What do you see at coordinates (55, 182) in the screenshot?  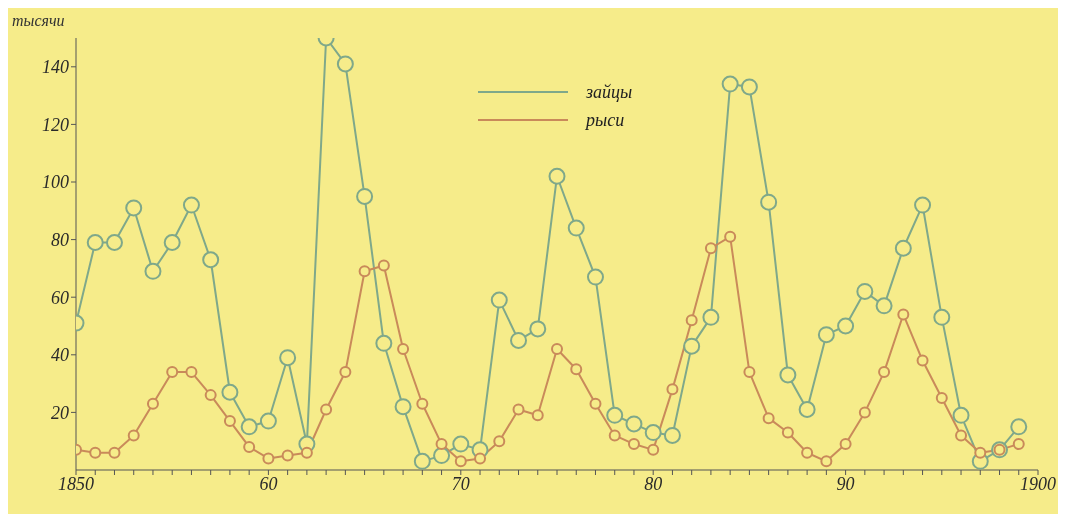 I see `y-tick-label: 100` at bounding box center [55, 182].